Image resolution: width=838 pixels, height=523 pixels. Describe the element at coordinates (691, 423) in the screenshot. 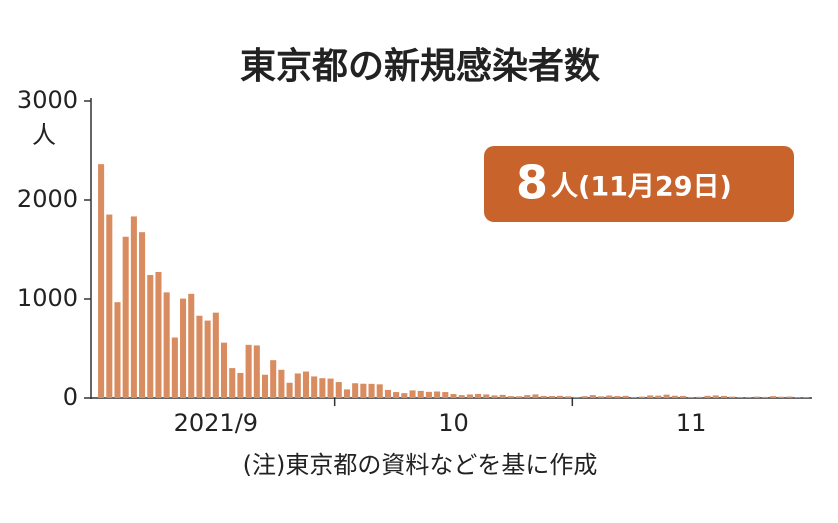

I see `x-tick-label: 11` at that location.